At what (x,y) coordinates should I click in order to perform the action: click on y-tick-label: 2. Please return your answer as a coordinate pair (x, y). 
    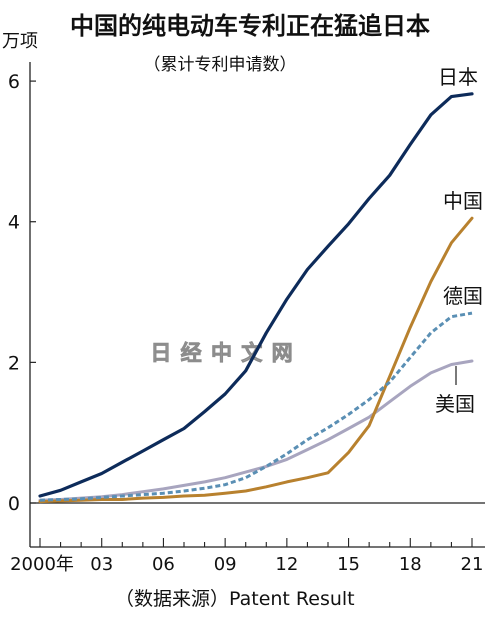
    Looking at the image, I should click on (14, 363).